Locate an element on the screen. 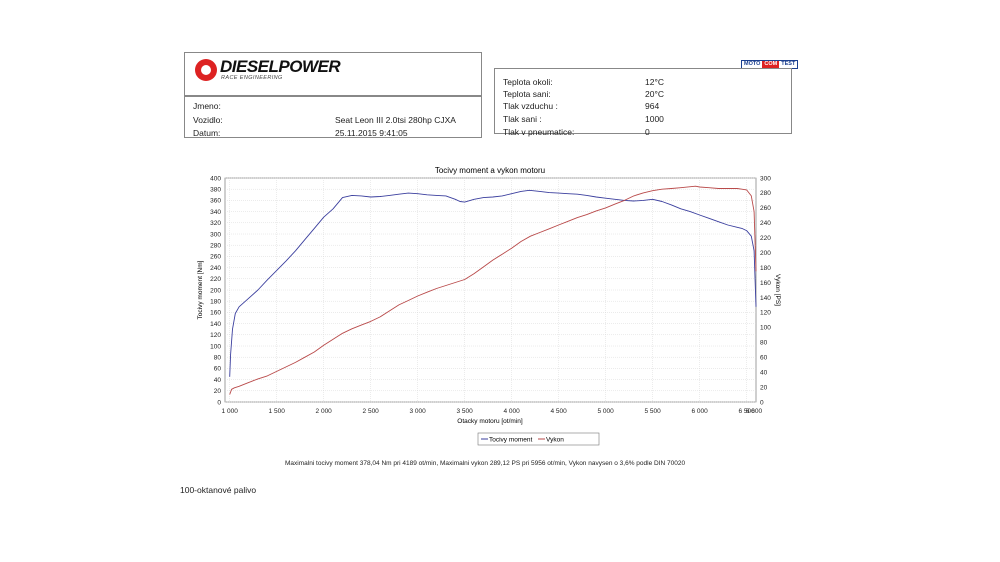 This screenshot has width=1000, height=562. y2-tick-label: 80 is located at coordinates (764, 343).